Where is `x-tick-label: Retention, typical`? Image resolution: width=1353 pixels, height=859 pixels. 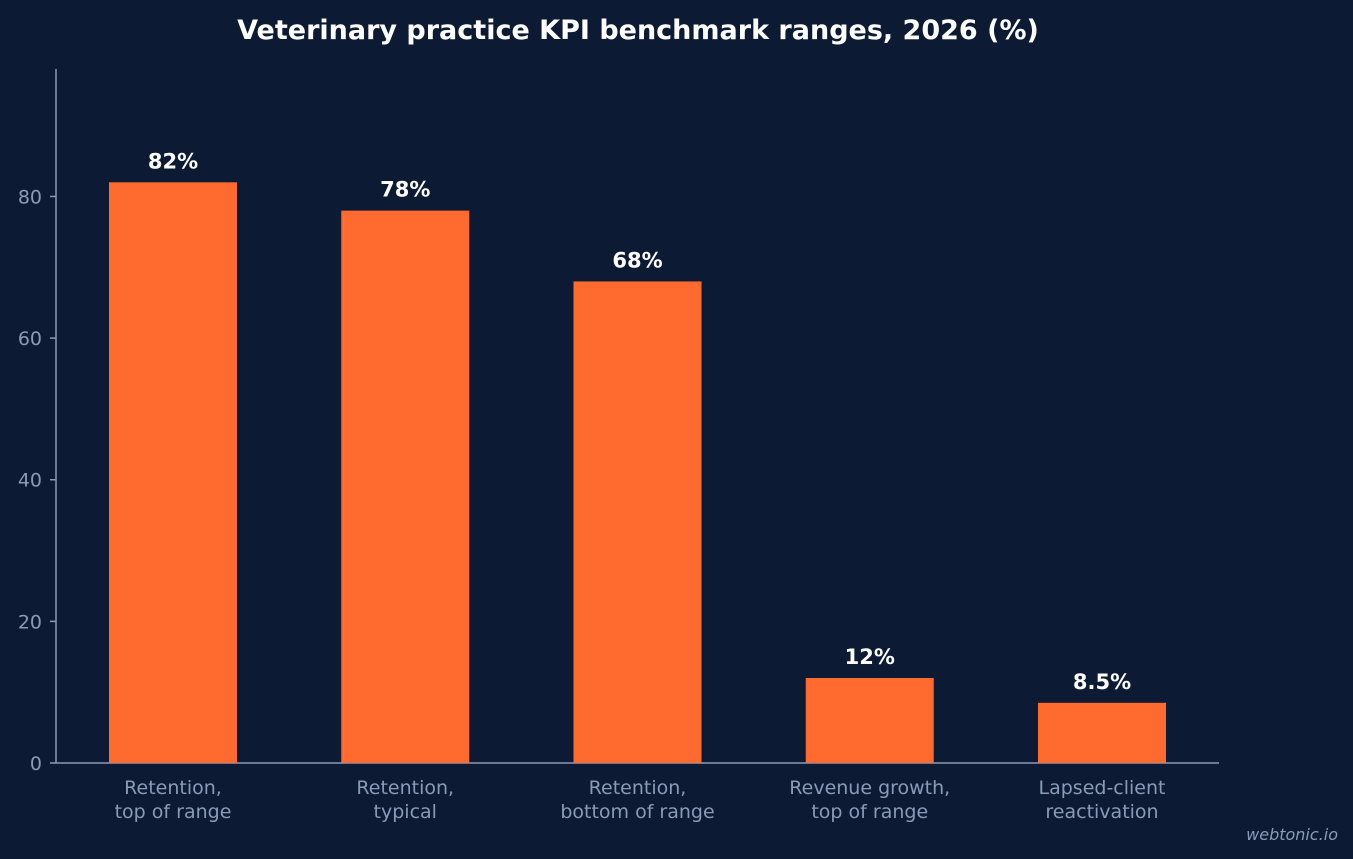 x-tick-label: Retention, typical is located at coordinates (405, 800).